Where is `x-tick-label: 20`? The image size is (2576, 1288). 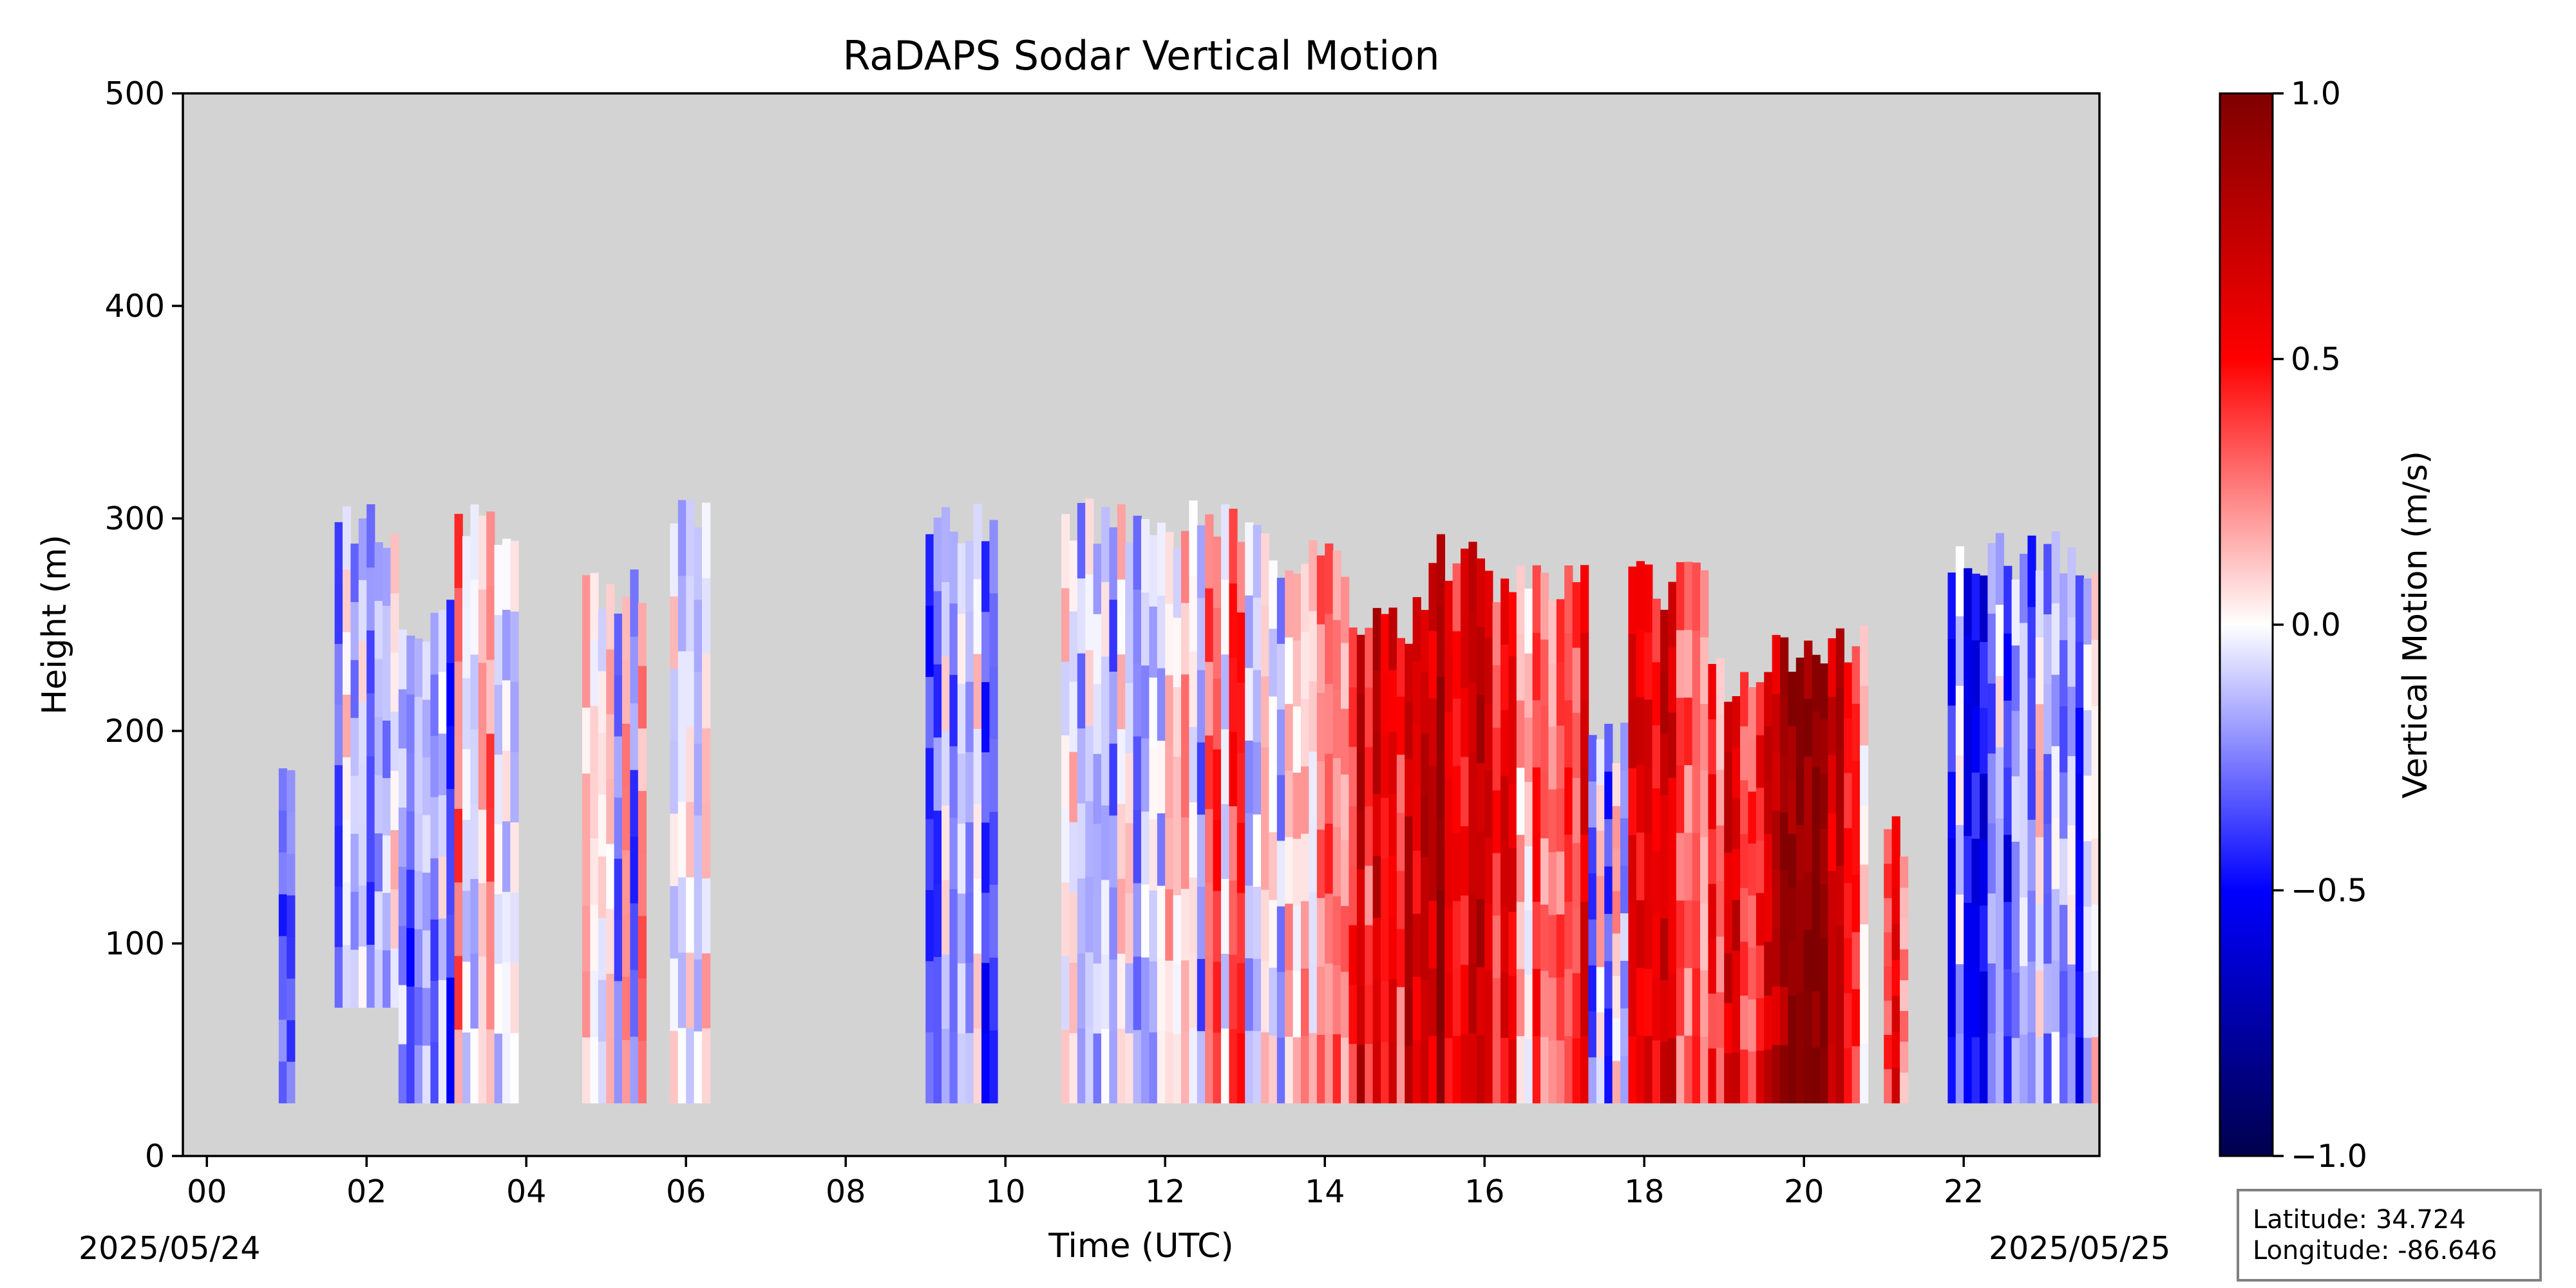 x-tick-label: 20 is located at coordinates (1804, 1191).